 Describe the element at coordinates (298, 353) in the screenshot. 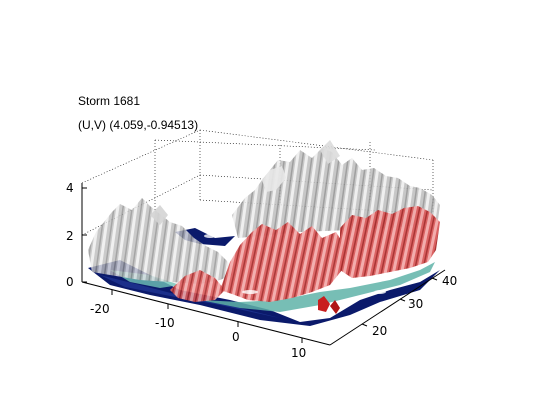

I see `x-tick-10: 10` at that location.